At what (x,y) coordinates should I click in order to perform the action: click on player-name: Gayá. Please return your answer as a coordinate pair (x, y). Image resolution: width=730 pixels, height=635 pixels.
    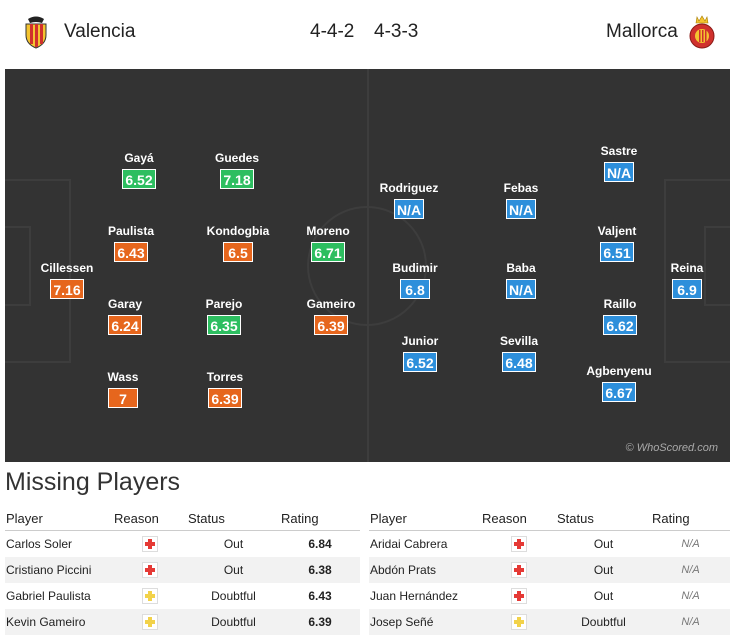
    Looking at the image, I should click on (139, 158).